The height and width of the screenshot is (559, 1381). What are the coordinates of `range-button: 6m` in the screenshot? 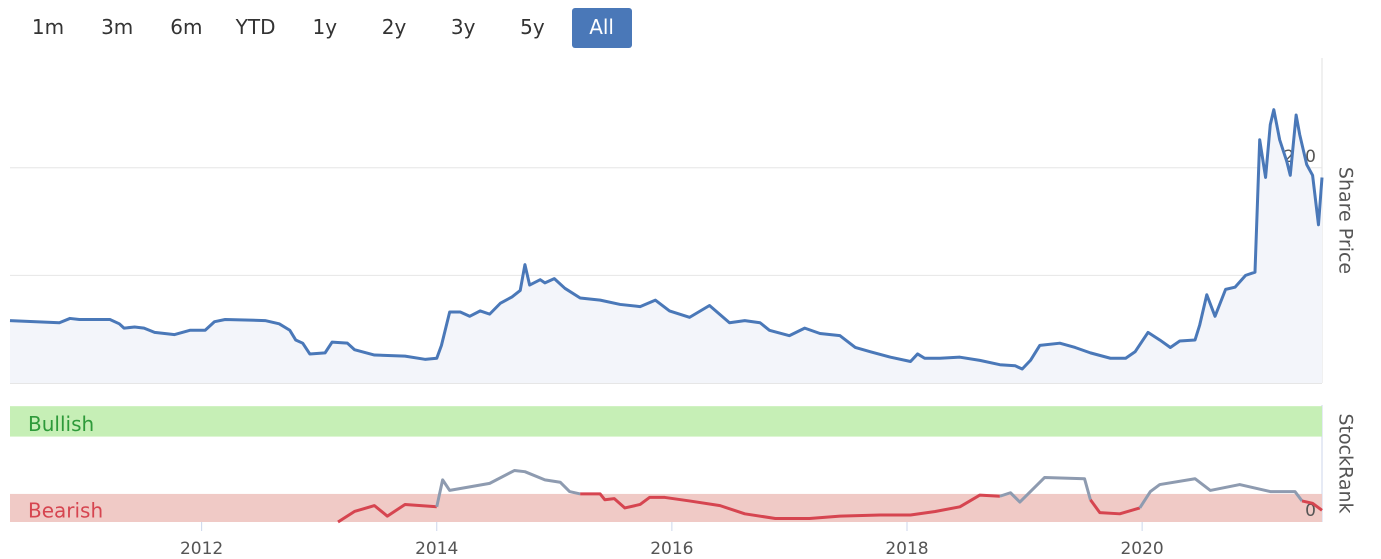 It's located at (186, 27).